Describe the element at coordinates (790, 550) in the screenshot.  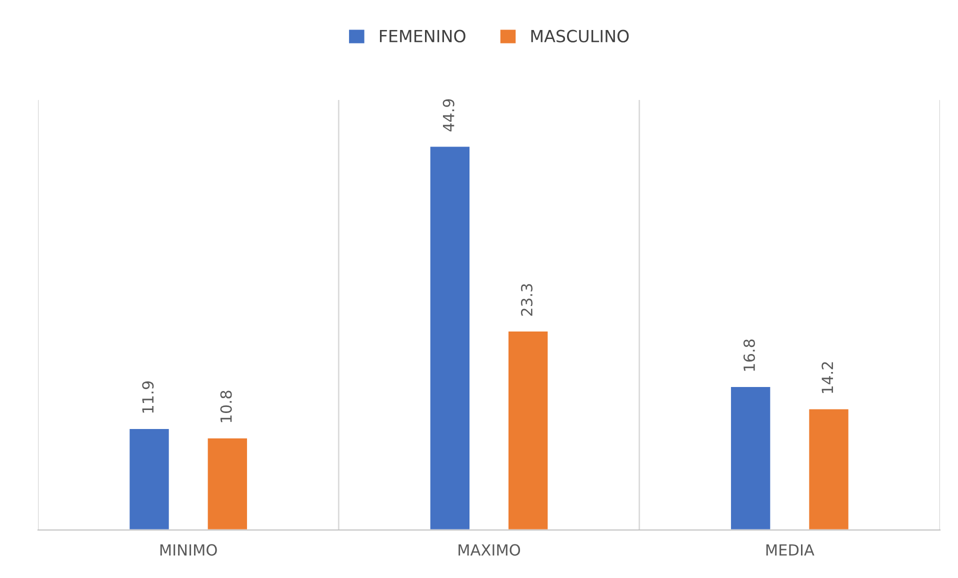
I see `x-tick-label: MEDIA` at that location.